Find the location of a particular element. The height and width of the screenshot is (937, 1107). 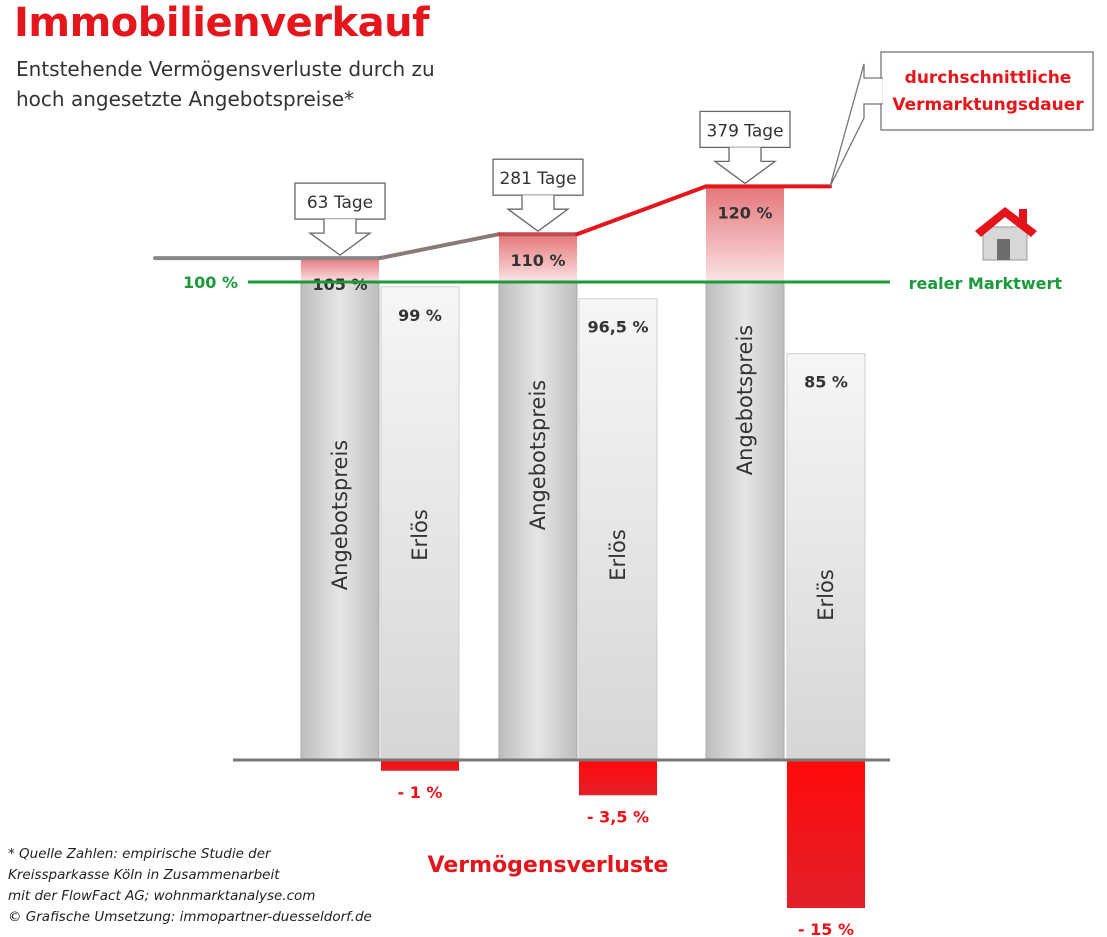

duration-callout: durchschnittliche Vermarktungsdauer is located at coordinates (961, 119).